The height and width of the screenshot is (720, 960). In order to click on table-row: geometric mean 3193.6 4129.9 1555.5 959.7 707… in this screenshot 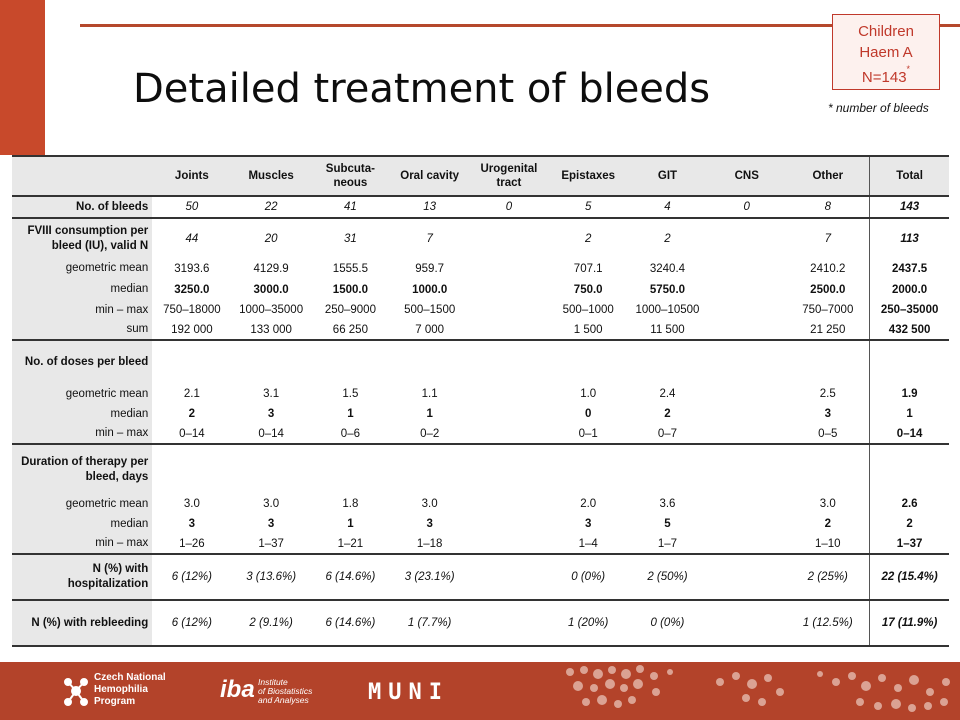, I will do `click(480, 268)`.